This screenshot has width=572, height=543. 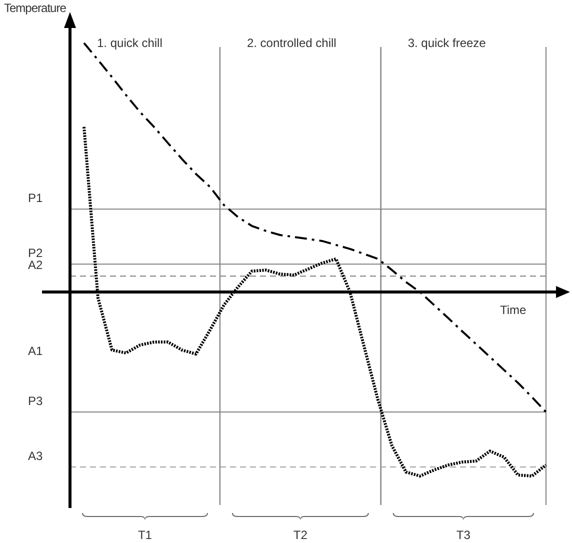 I want to click on ref-line-label: A2, so click(x=36, y=265).